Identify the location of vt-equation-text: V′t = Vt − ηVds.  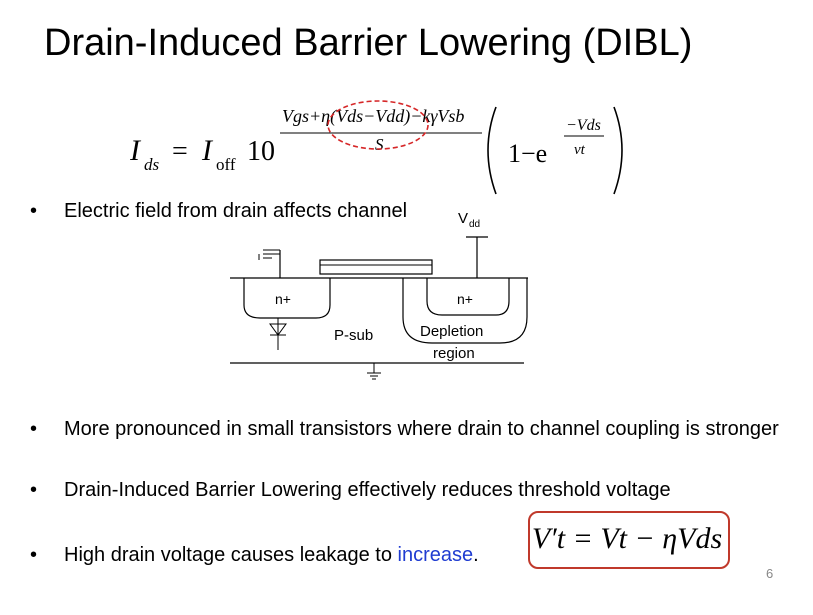
(627, 538).